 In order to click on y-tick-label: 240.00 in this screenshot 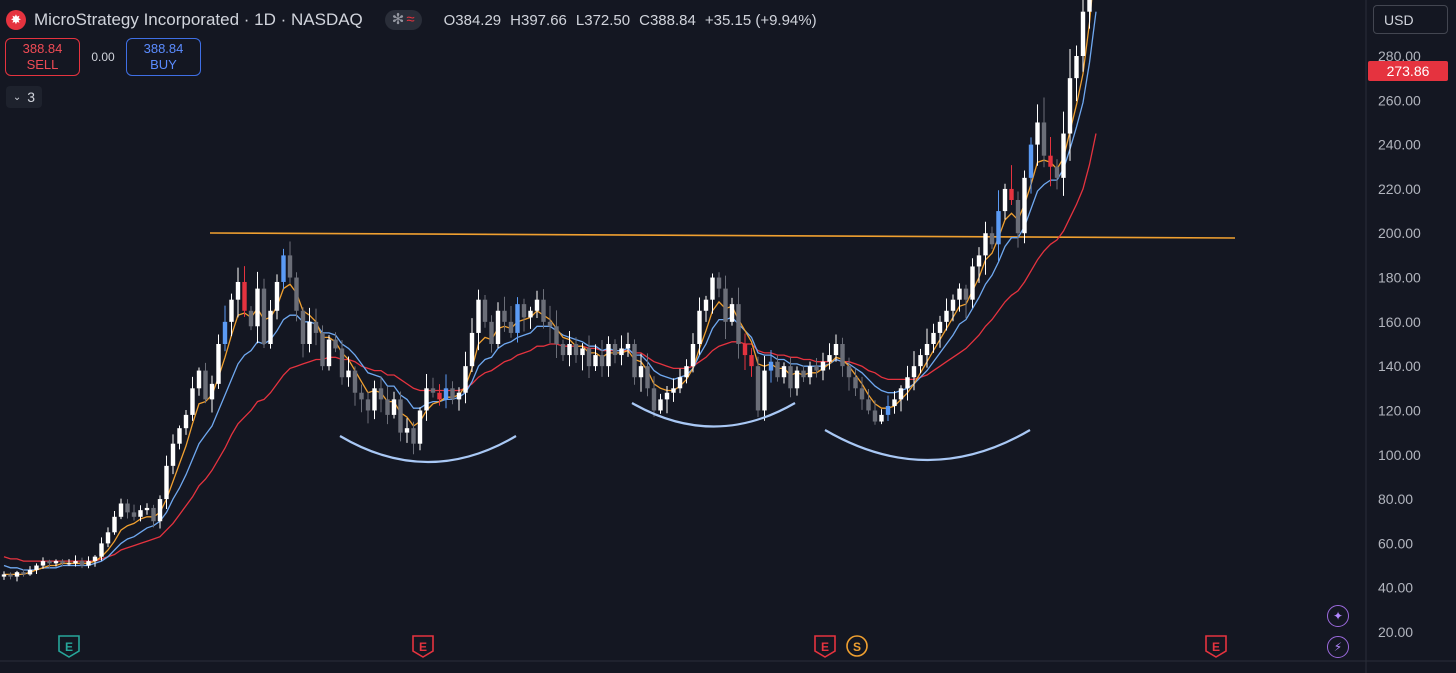, I will do `click(1399, 145)`.